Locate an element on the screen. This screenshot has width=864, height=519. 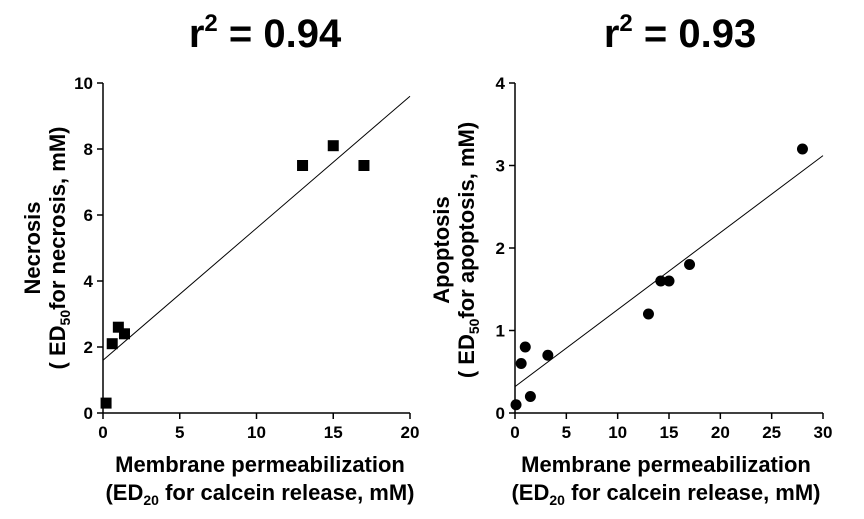
apoptosis-x-label-line1: Membrane permeabilization is located at coordinates (666, 464).